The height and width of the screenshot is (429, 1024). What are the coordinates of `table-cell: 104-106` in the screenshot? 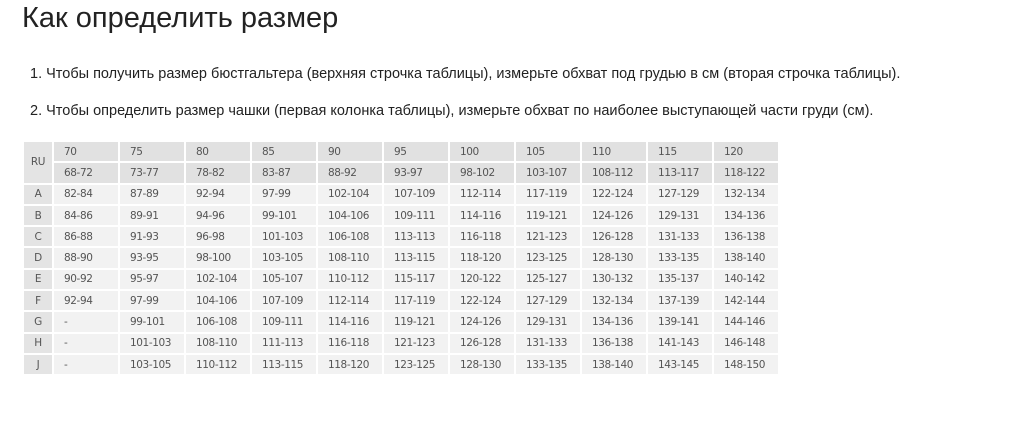 It's located at (218, 301).